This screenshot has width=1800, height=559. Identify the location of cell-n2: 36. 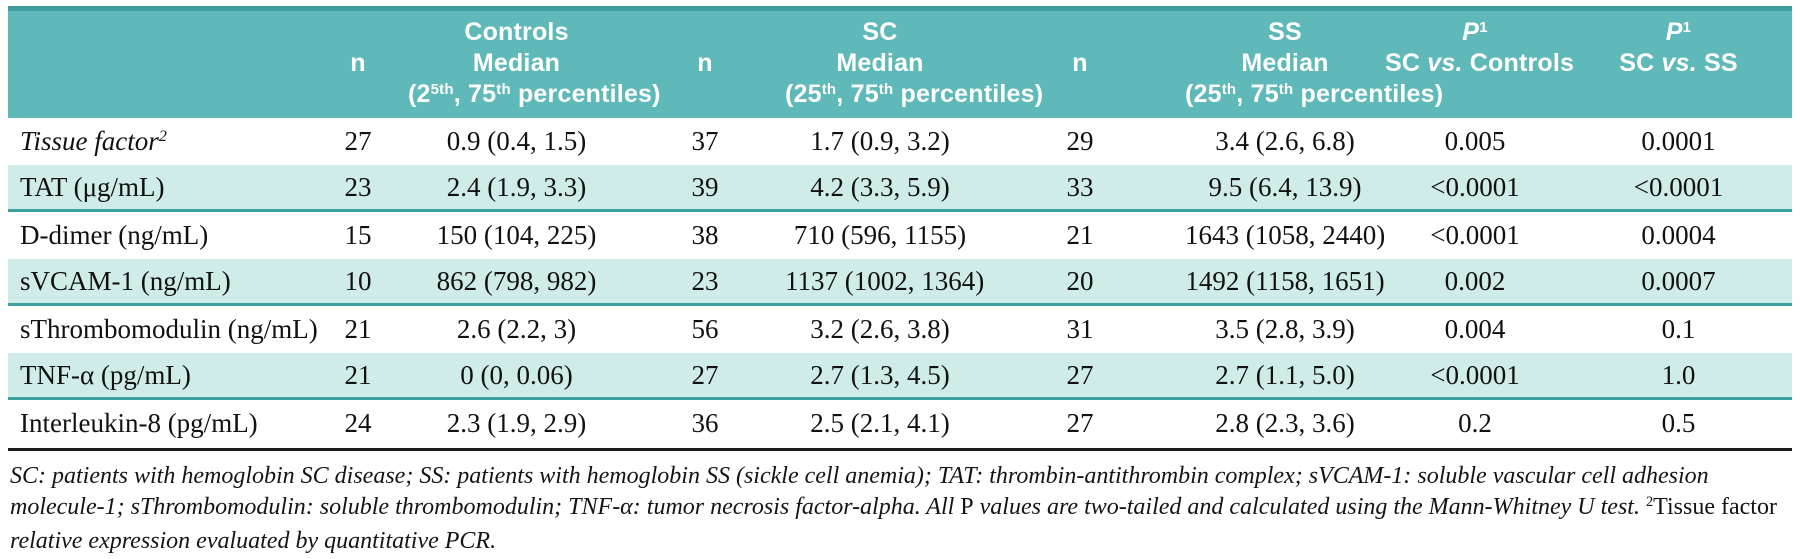
(705, 423).